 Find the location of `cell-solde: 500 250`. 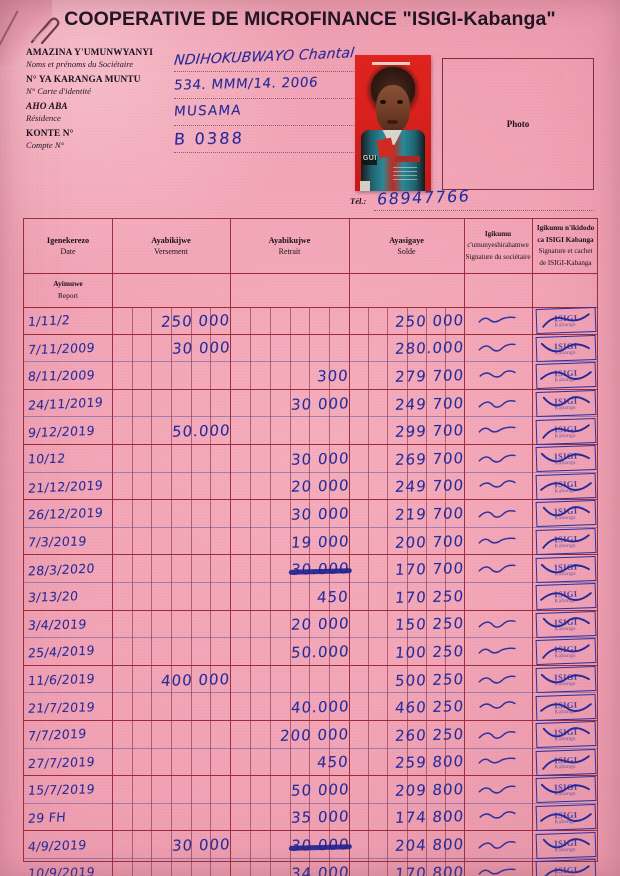

cell-solde: 500 250 is located at coordinates (409, 680).